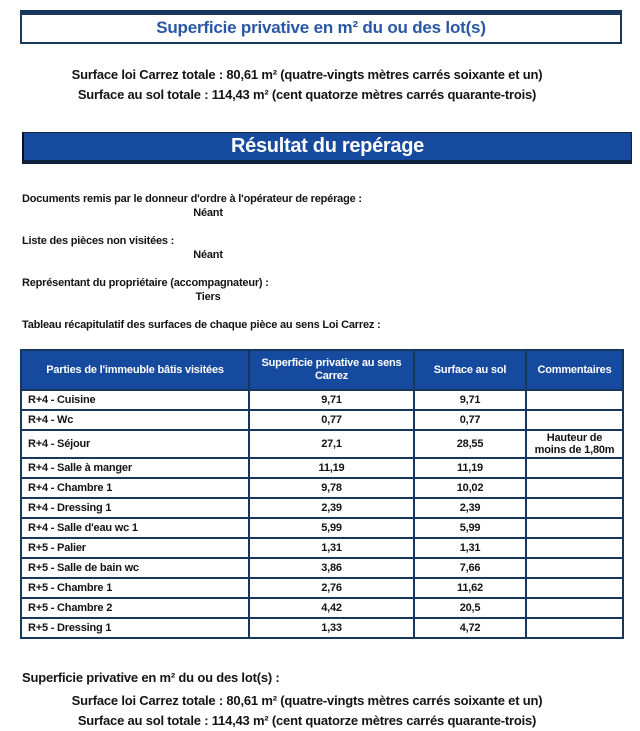  I want to click on floor-surface-cell: 1,31, so click(470, 548).